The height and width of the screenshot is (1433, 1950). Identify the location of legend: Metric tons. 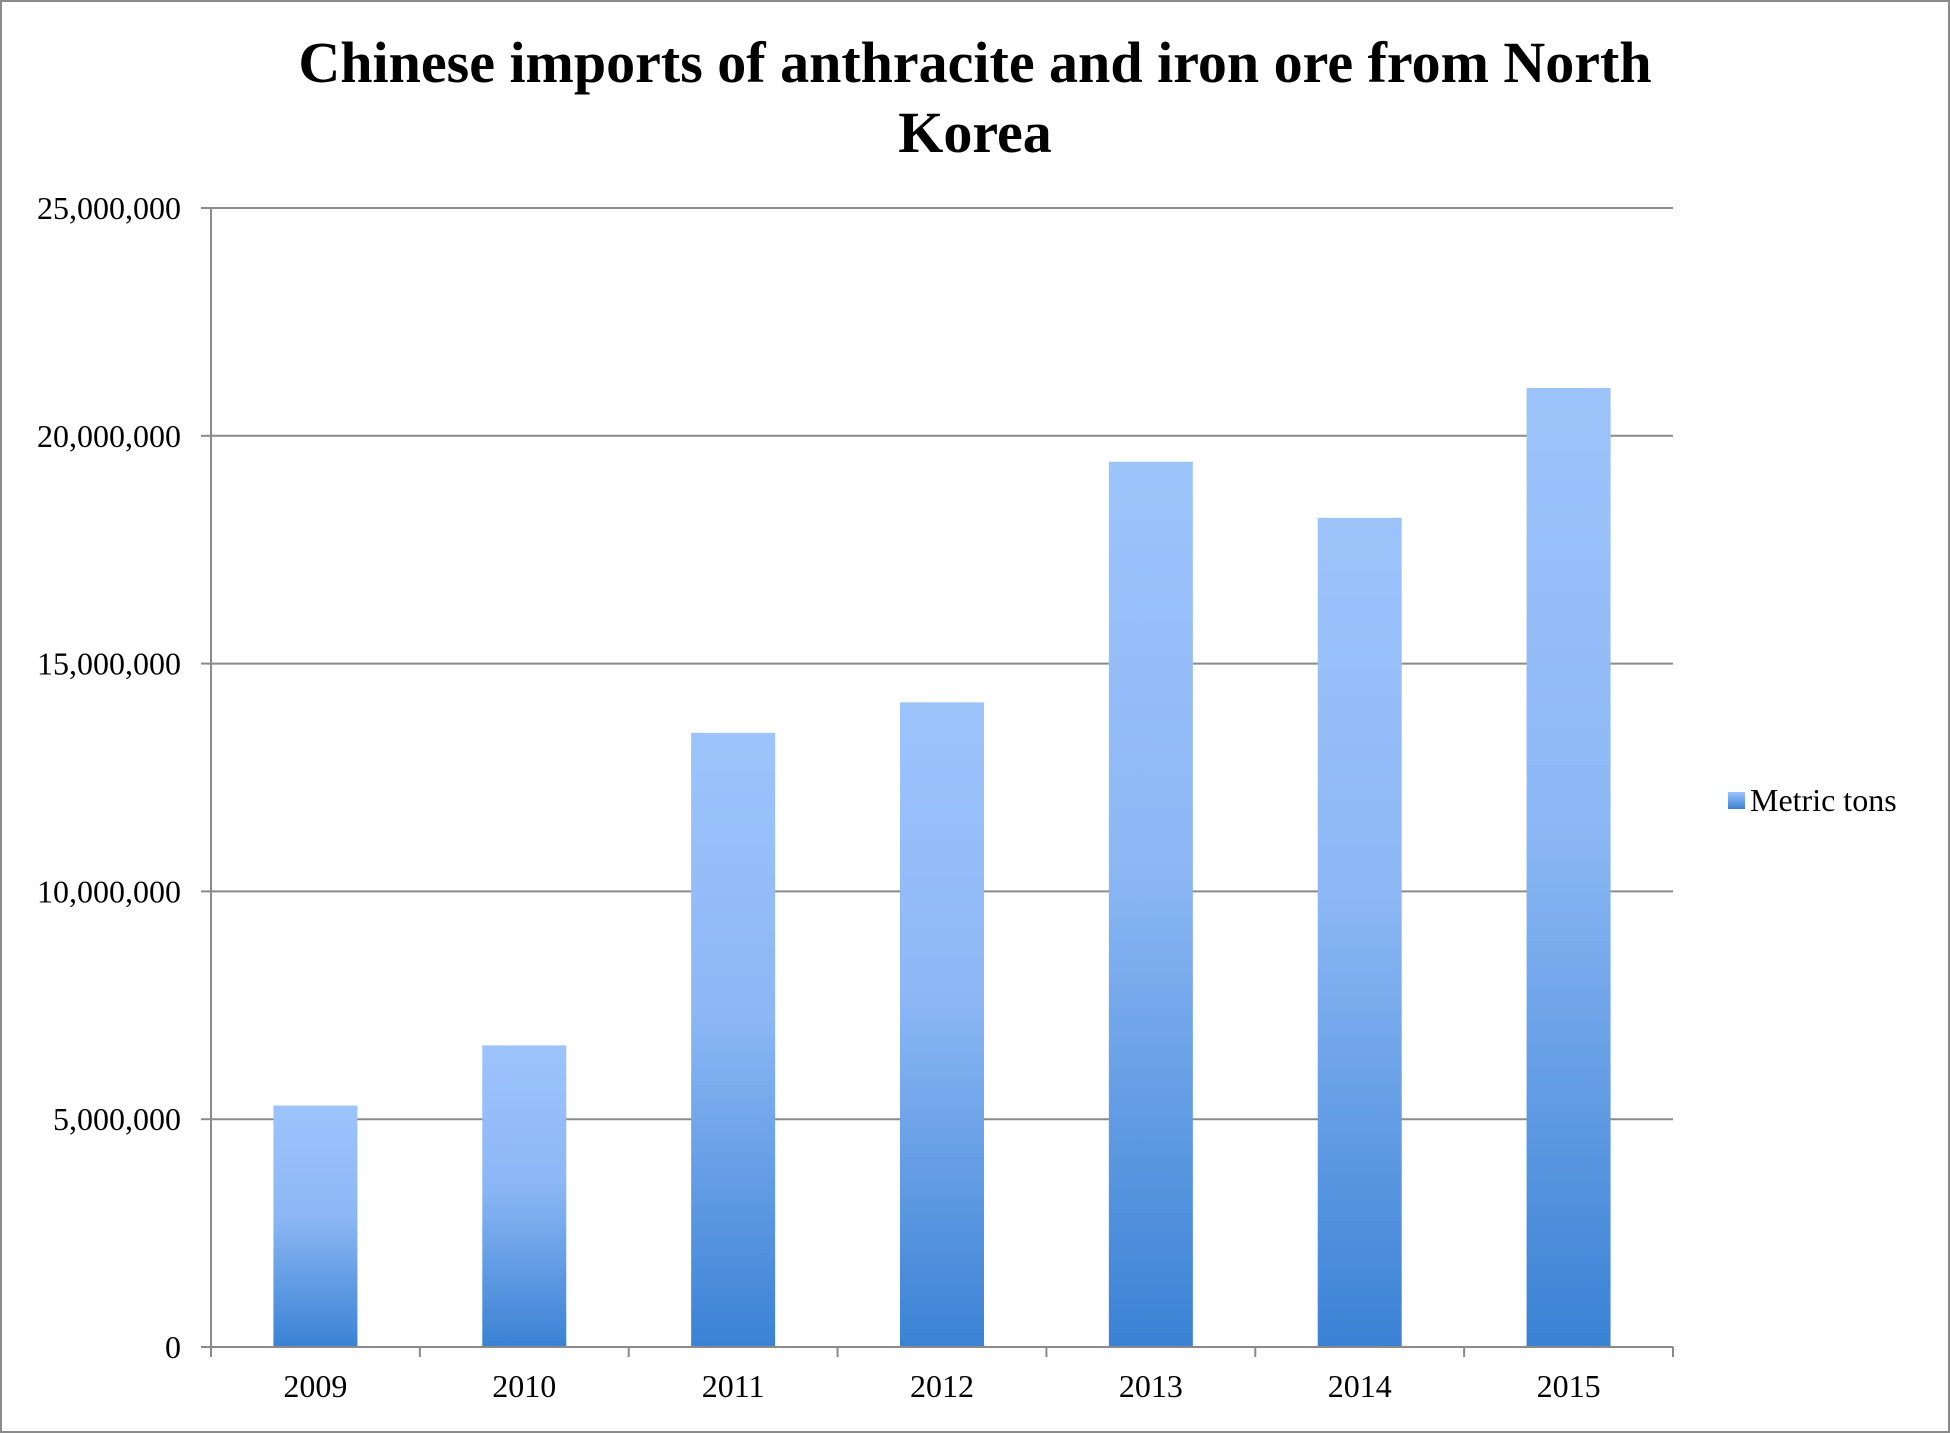
(1812, 800).